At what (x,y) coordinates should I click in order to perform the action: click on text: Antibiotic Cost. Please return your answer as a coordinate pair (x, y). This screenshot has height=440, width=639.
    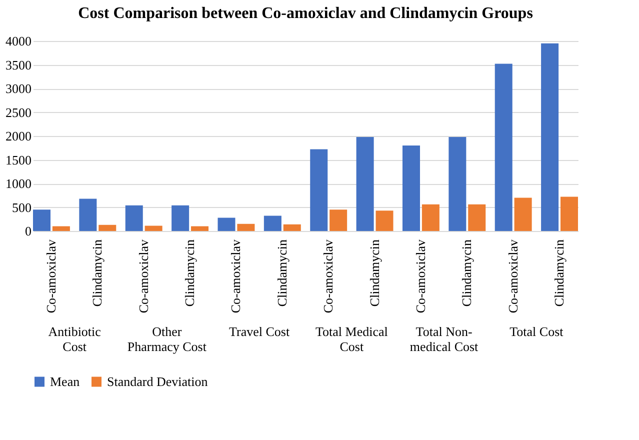
    Looking at the image, I should click on (75, 339).